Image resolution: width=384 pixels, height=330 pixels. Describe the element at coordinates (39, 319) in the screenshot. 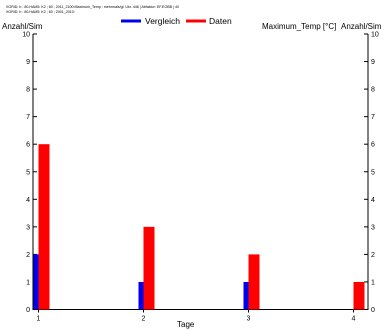

I see `x-tick-label: 1` at that location.